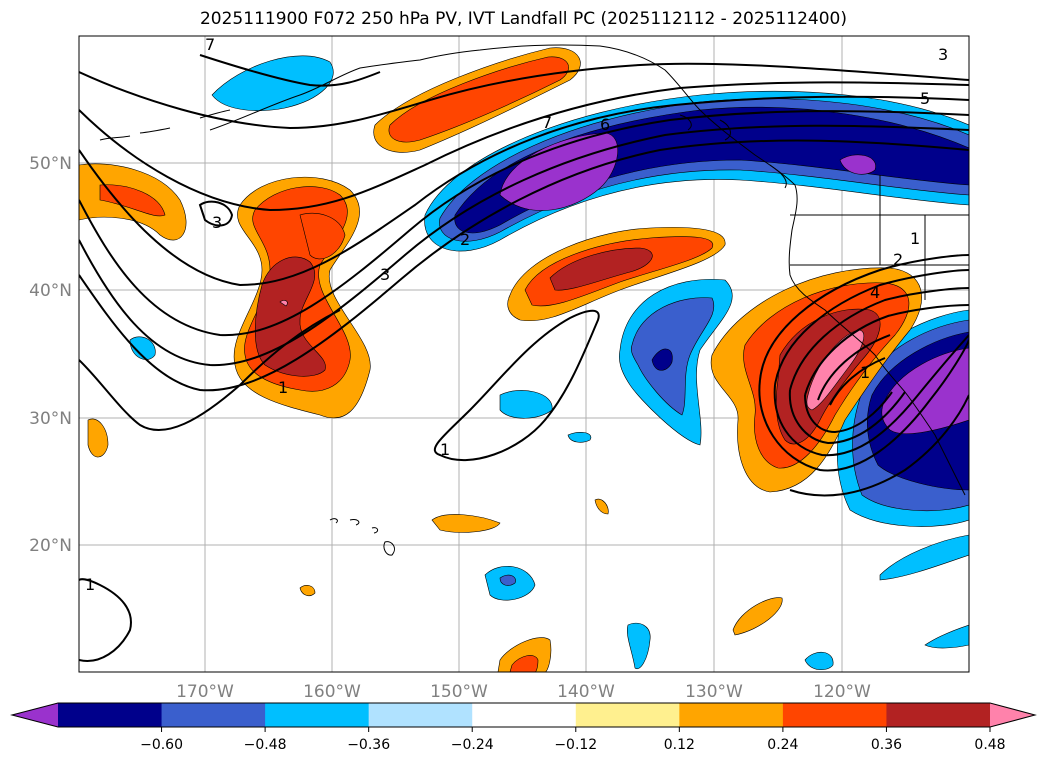 The image size is (1047, 765). I want to click on clabel-3a: 3, so click(217, 222).